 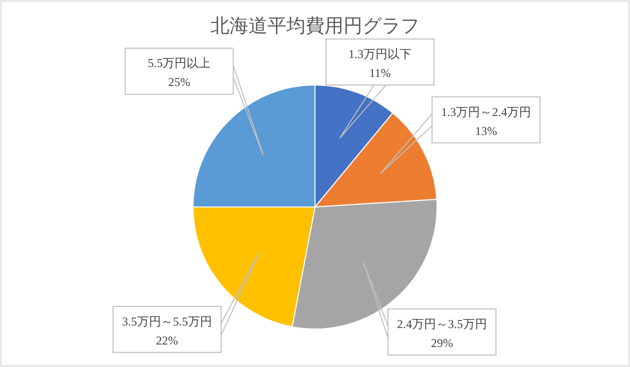 I want to click on data-label: 25%, so click(x=179, y=82).